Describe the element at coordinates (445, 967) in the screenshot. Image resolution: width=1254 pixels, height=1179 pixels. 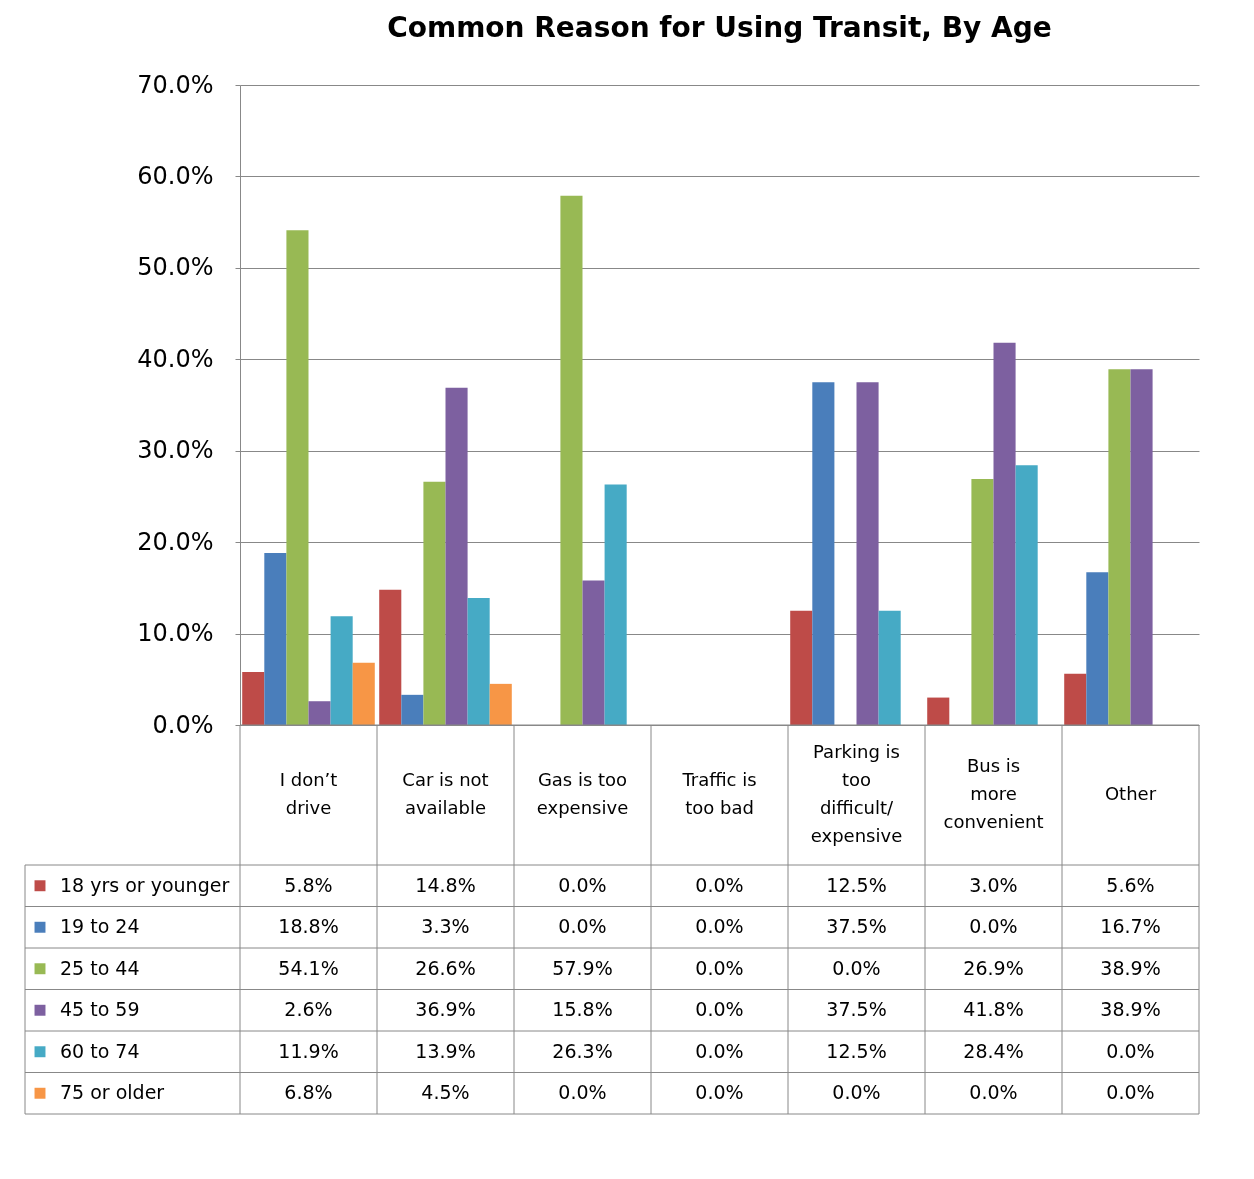
I see `data-label: 26.6%` at that location.